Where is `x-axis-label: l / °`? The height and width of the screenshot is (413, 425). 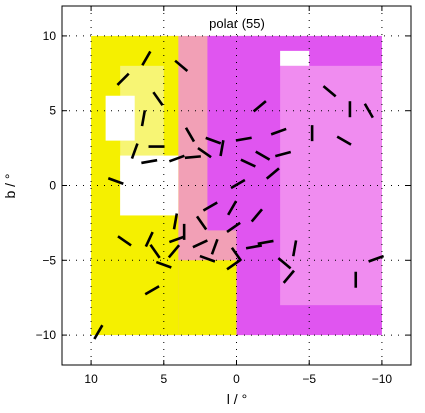
x-axis-label: l / ° is located at coordinates (237, 399).